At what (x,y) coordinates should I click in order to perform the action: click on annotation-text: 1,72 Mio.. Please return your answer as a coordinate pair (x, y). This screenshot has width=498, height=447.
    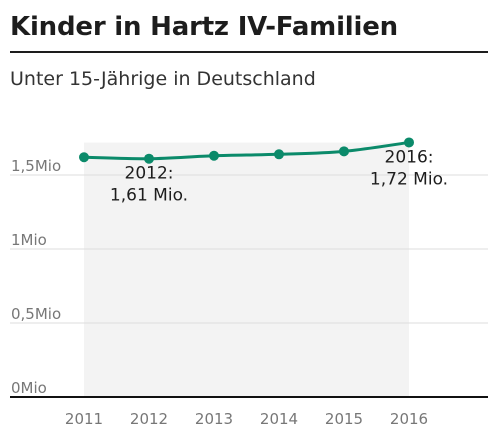
    Looking at the image, I should click on (409, 179).